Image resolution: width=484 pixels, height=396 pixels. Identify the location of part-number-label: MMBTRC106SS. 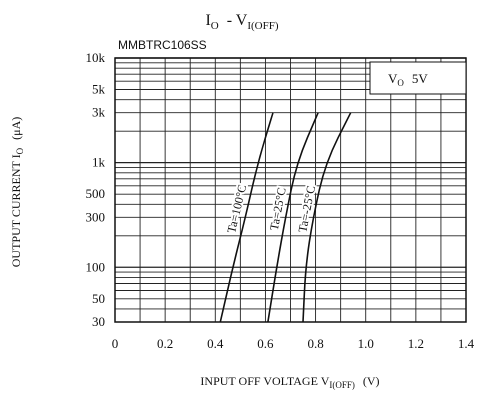
(162, 45).